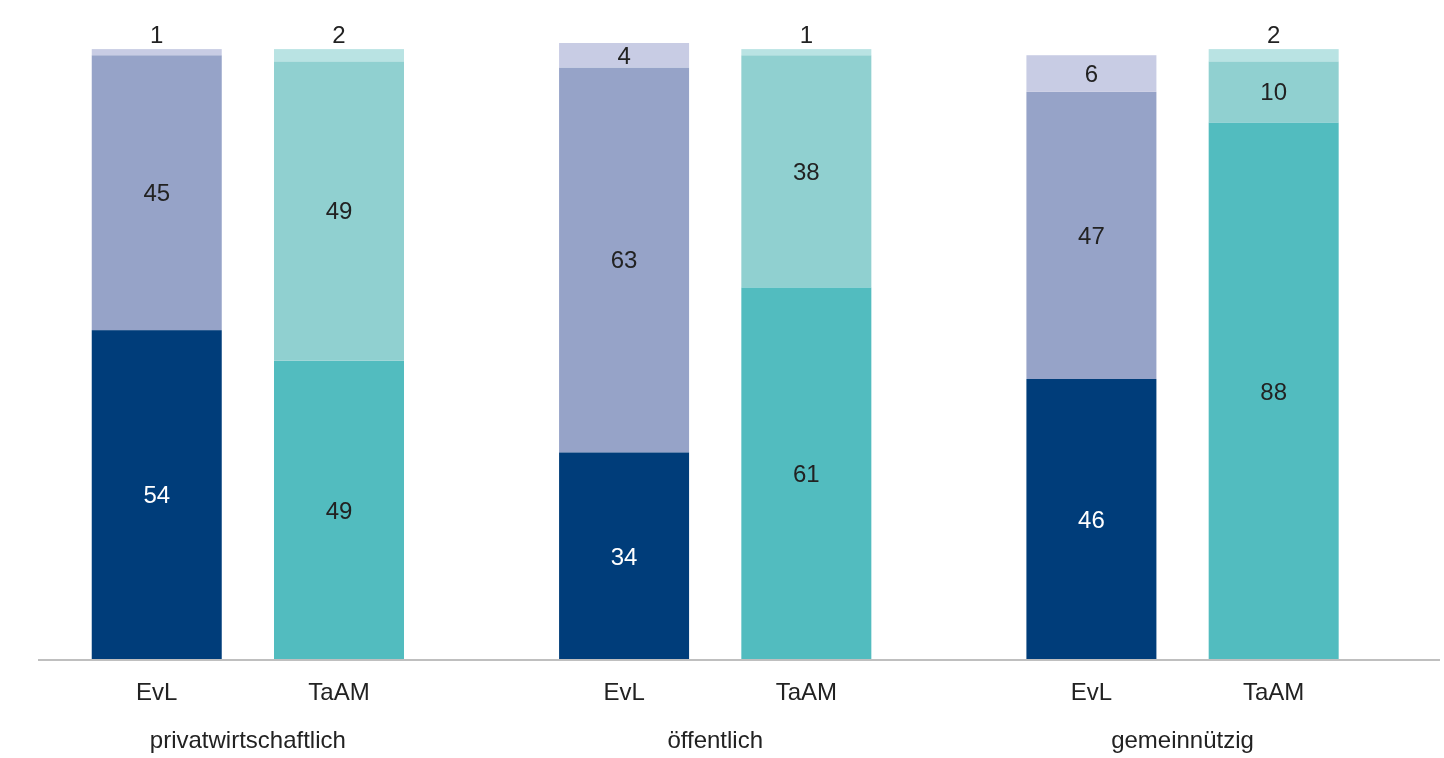 This screenshot has width=1444, height=758. Describe the element at coordinates (806, 474) in the screenshot. I see `data-label: 61` at that location.